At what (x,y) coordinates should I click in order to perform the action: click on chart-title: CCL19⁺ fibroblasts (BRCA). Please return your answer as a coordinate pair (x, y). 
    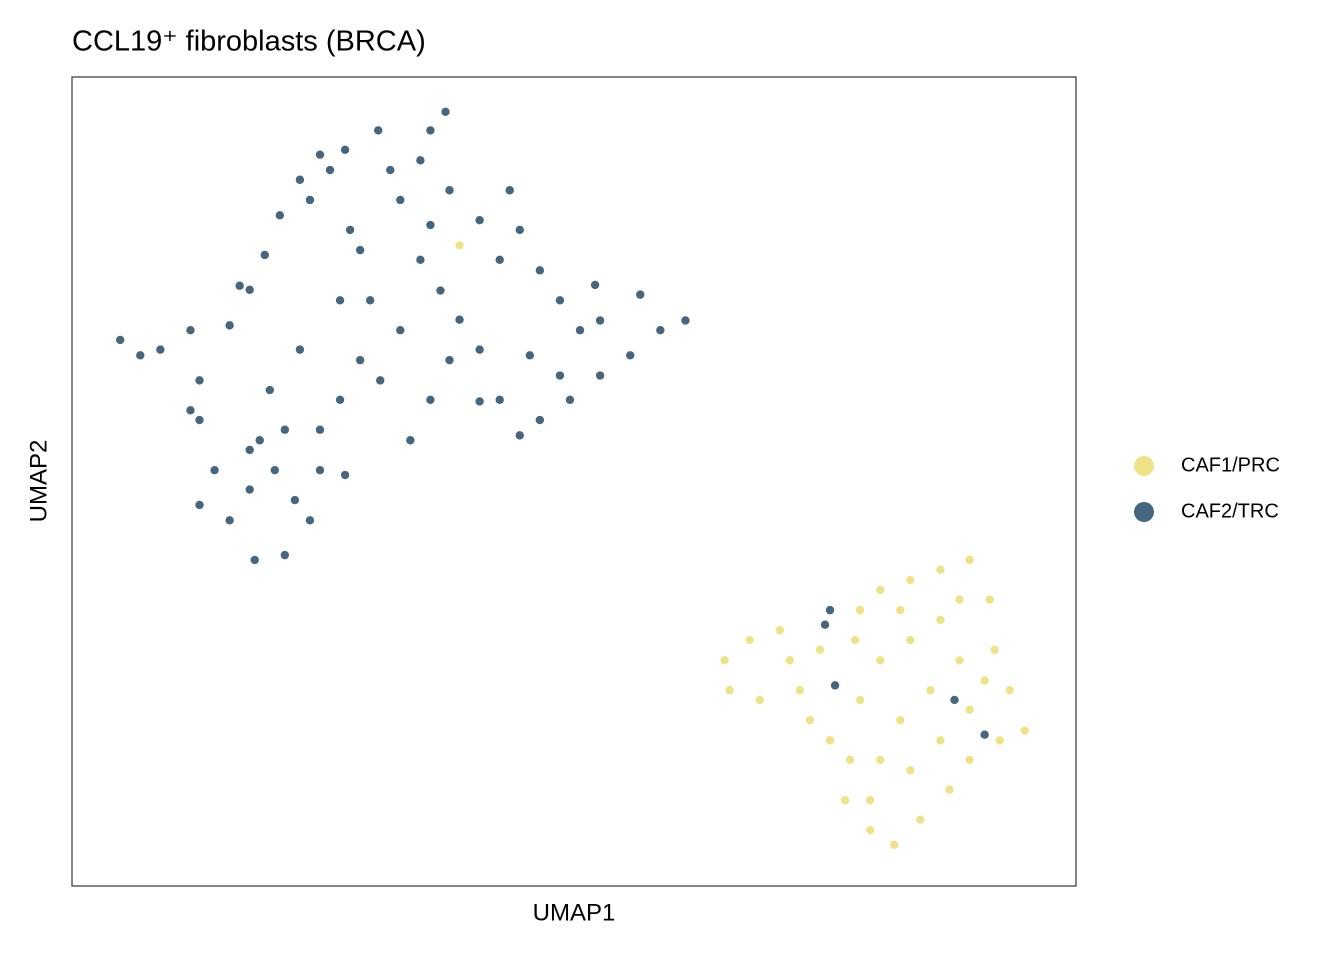
    Looking at the image, I should click on (249, 42).